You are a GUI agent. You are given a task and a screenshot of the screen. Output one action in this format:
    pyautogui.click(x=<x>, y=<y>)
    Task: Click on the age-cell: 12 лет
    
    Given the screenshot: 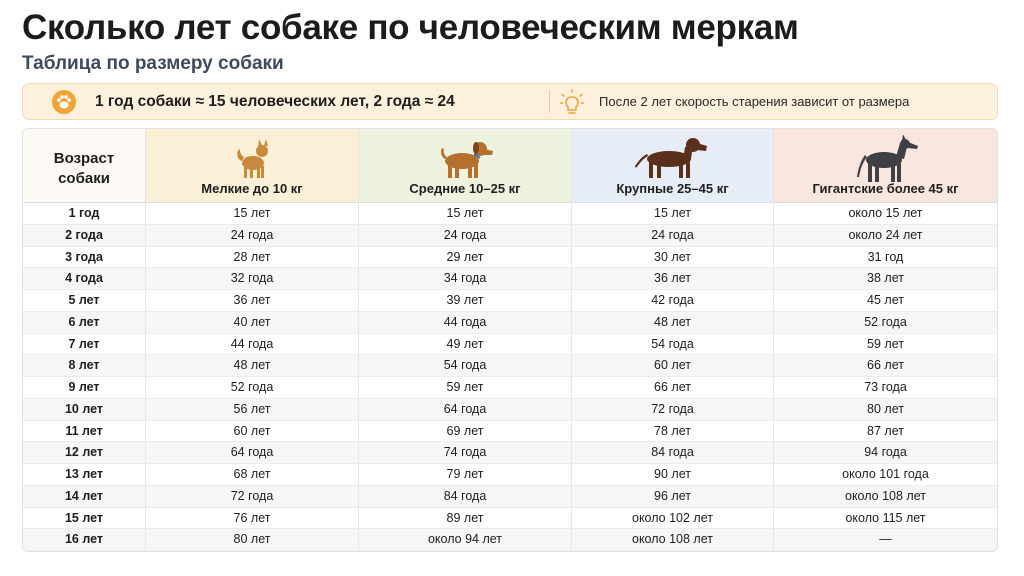 What is the action you would take?
    pyautogui.click(x=84, y=452)
    